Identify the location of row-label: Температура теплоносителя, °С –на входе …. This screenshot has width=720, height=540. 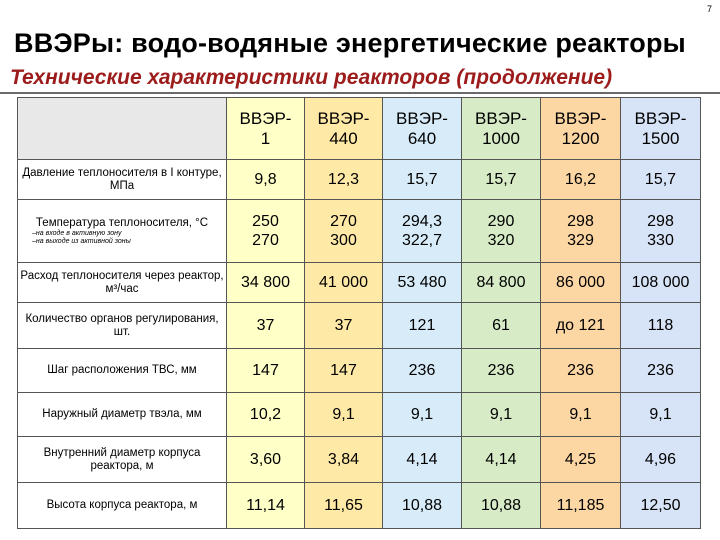
(122, 231).